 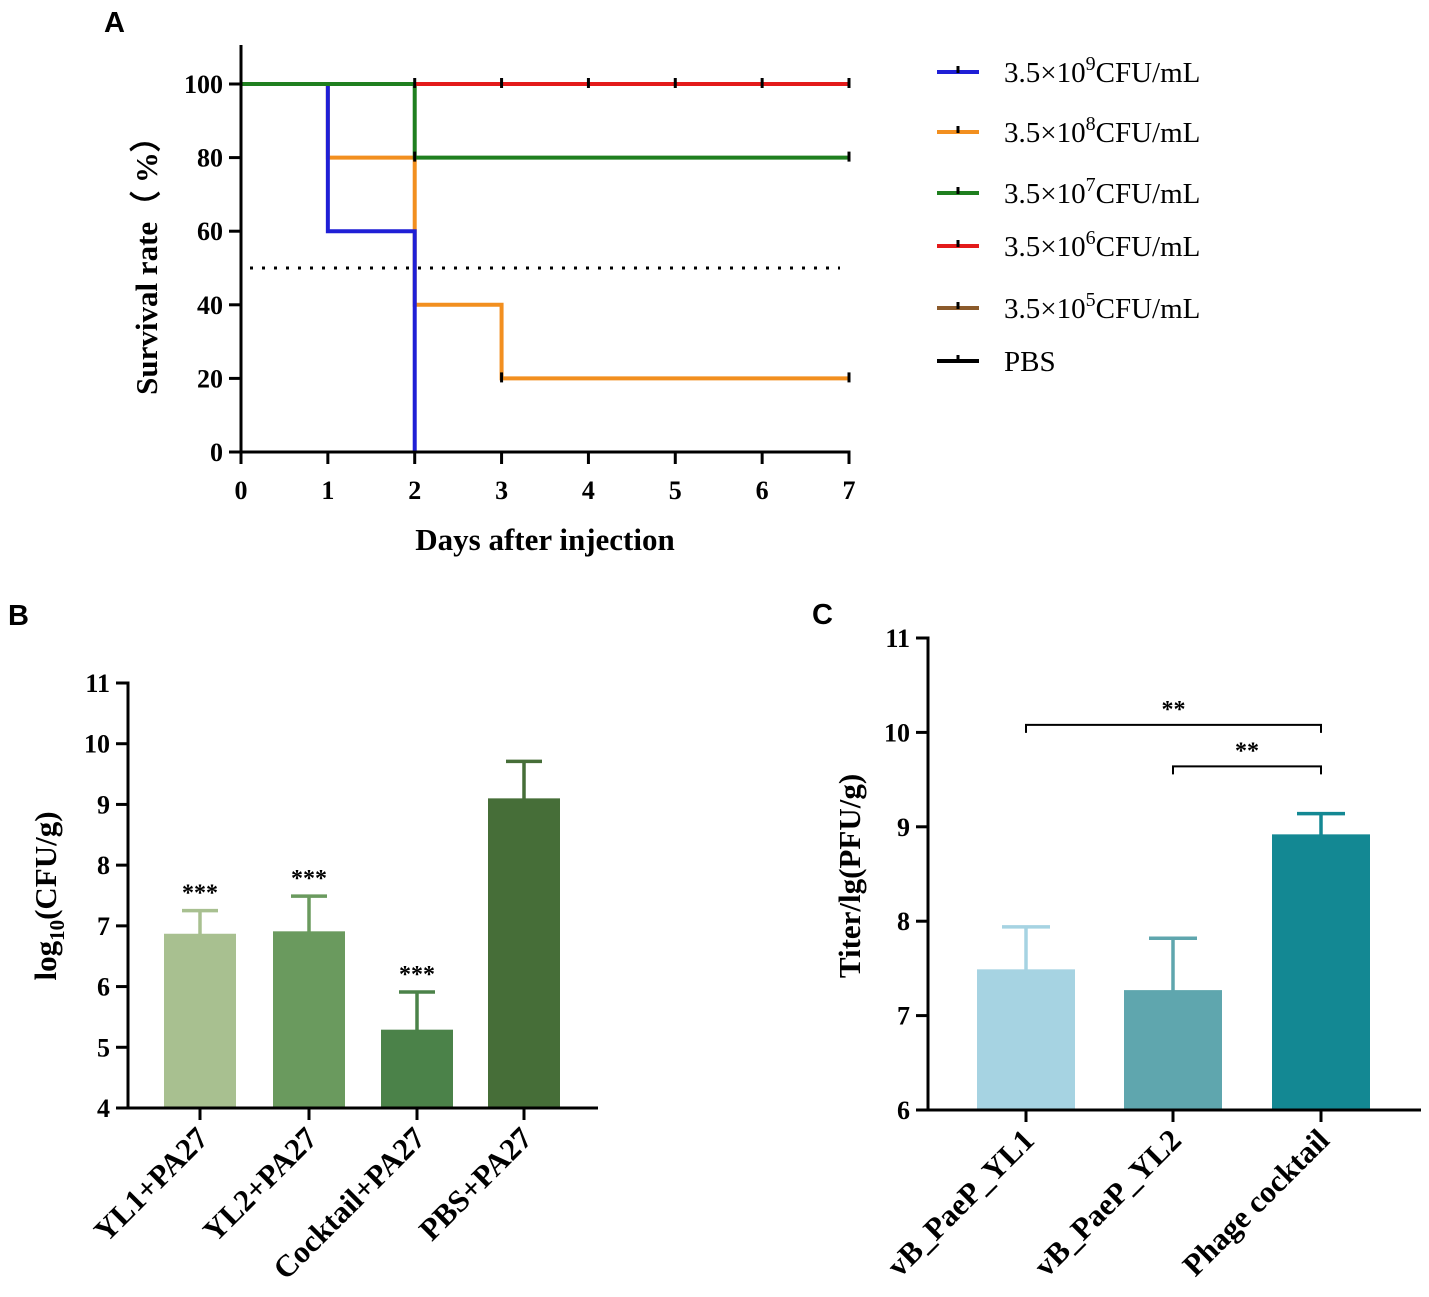 I want to click on cfu-ylabel-main: log, so click(x=45, y=960).